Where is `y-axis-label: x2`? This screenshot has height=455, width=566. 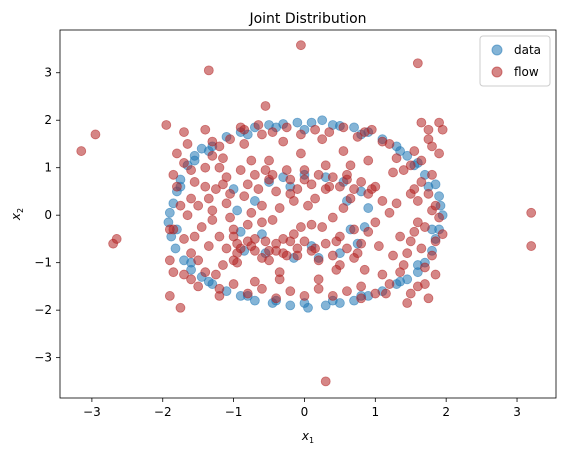 y-axis-label: x2 is located at coordinates (17, 214).